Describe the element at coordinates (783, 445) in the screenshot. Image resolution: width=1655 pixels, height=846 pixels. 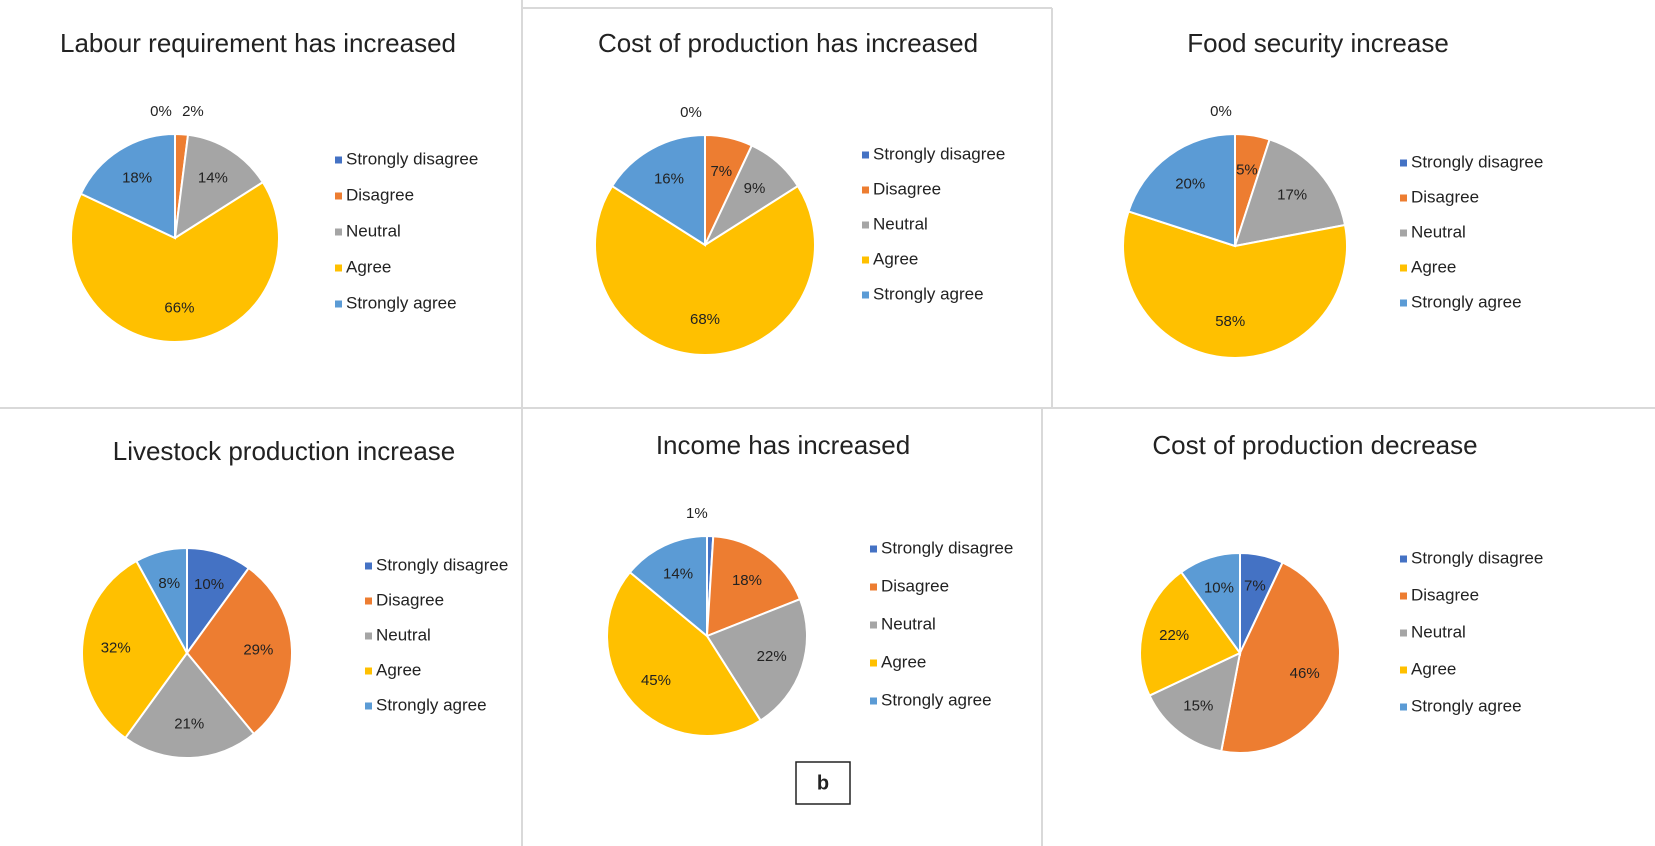
I see `chart-title: Income has increased` at that location.